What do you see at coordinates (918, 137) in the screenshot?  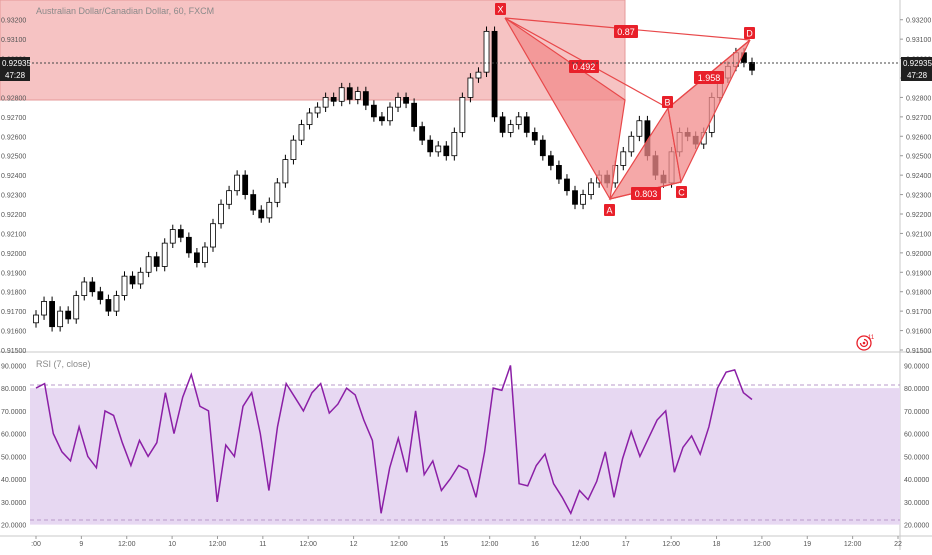 I see `price-tick-label: 0.92600` at bounding box center [918, 137].